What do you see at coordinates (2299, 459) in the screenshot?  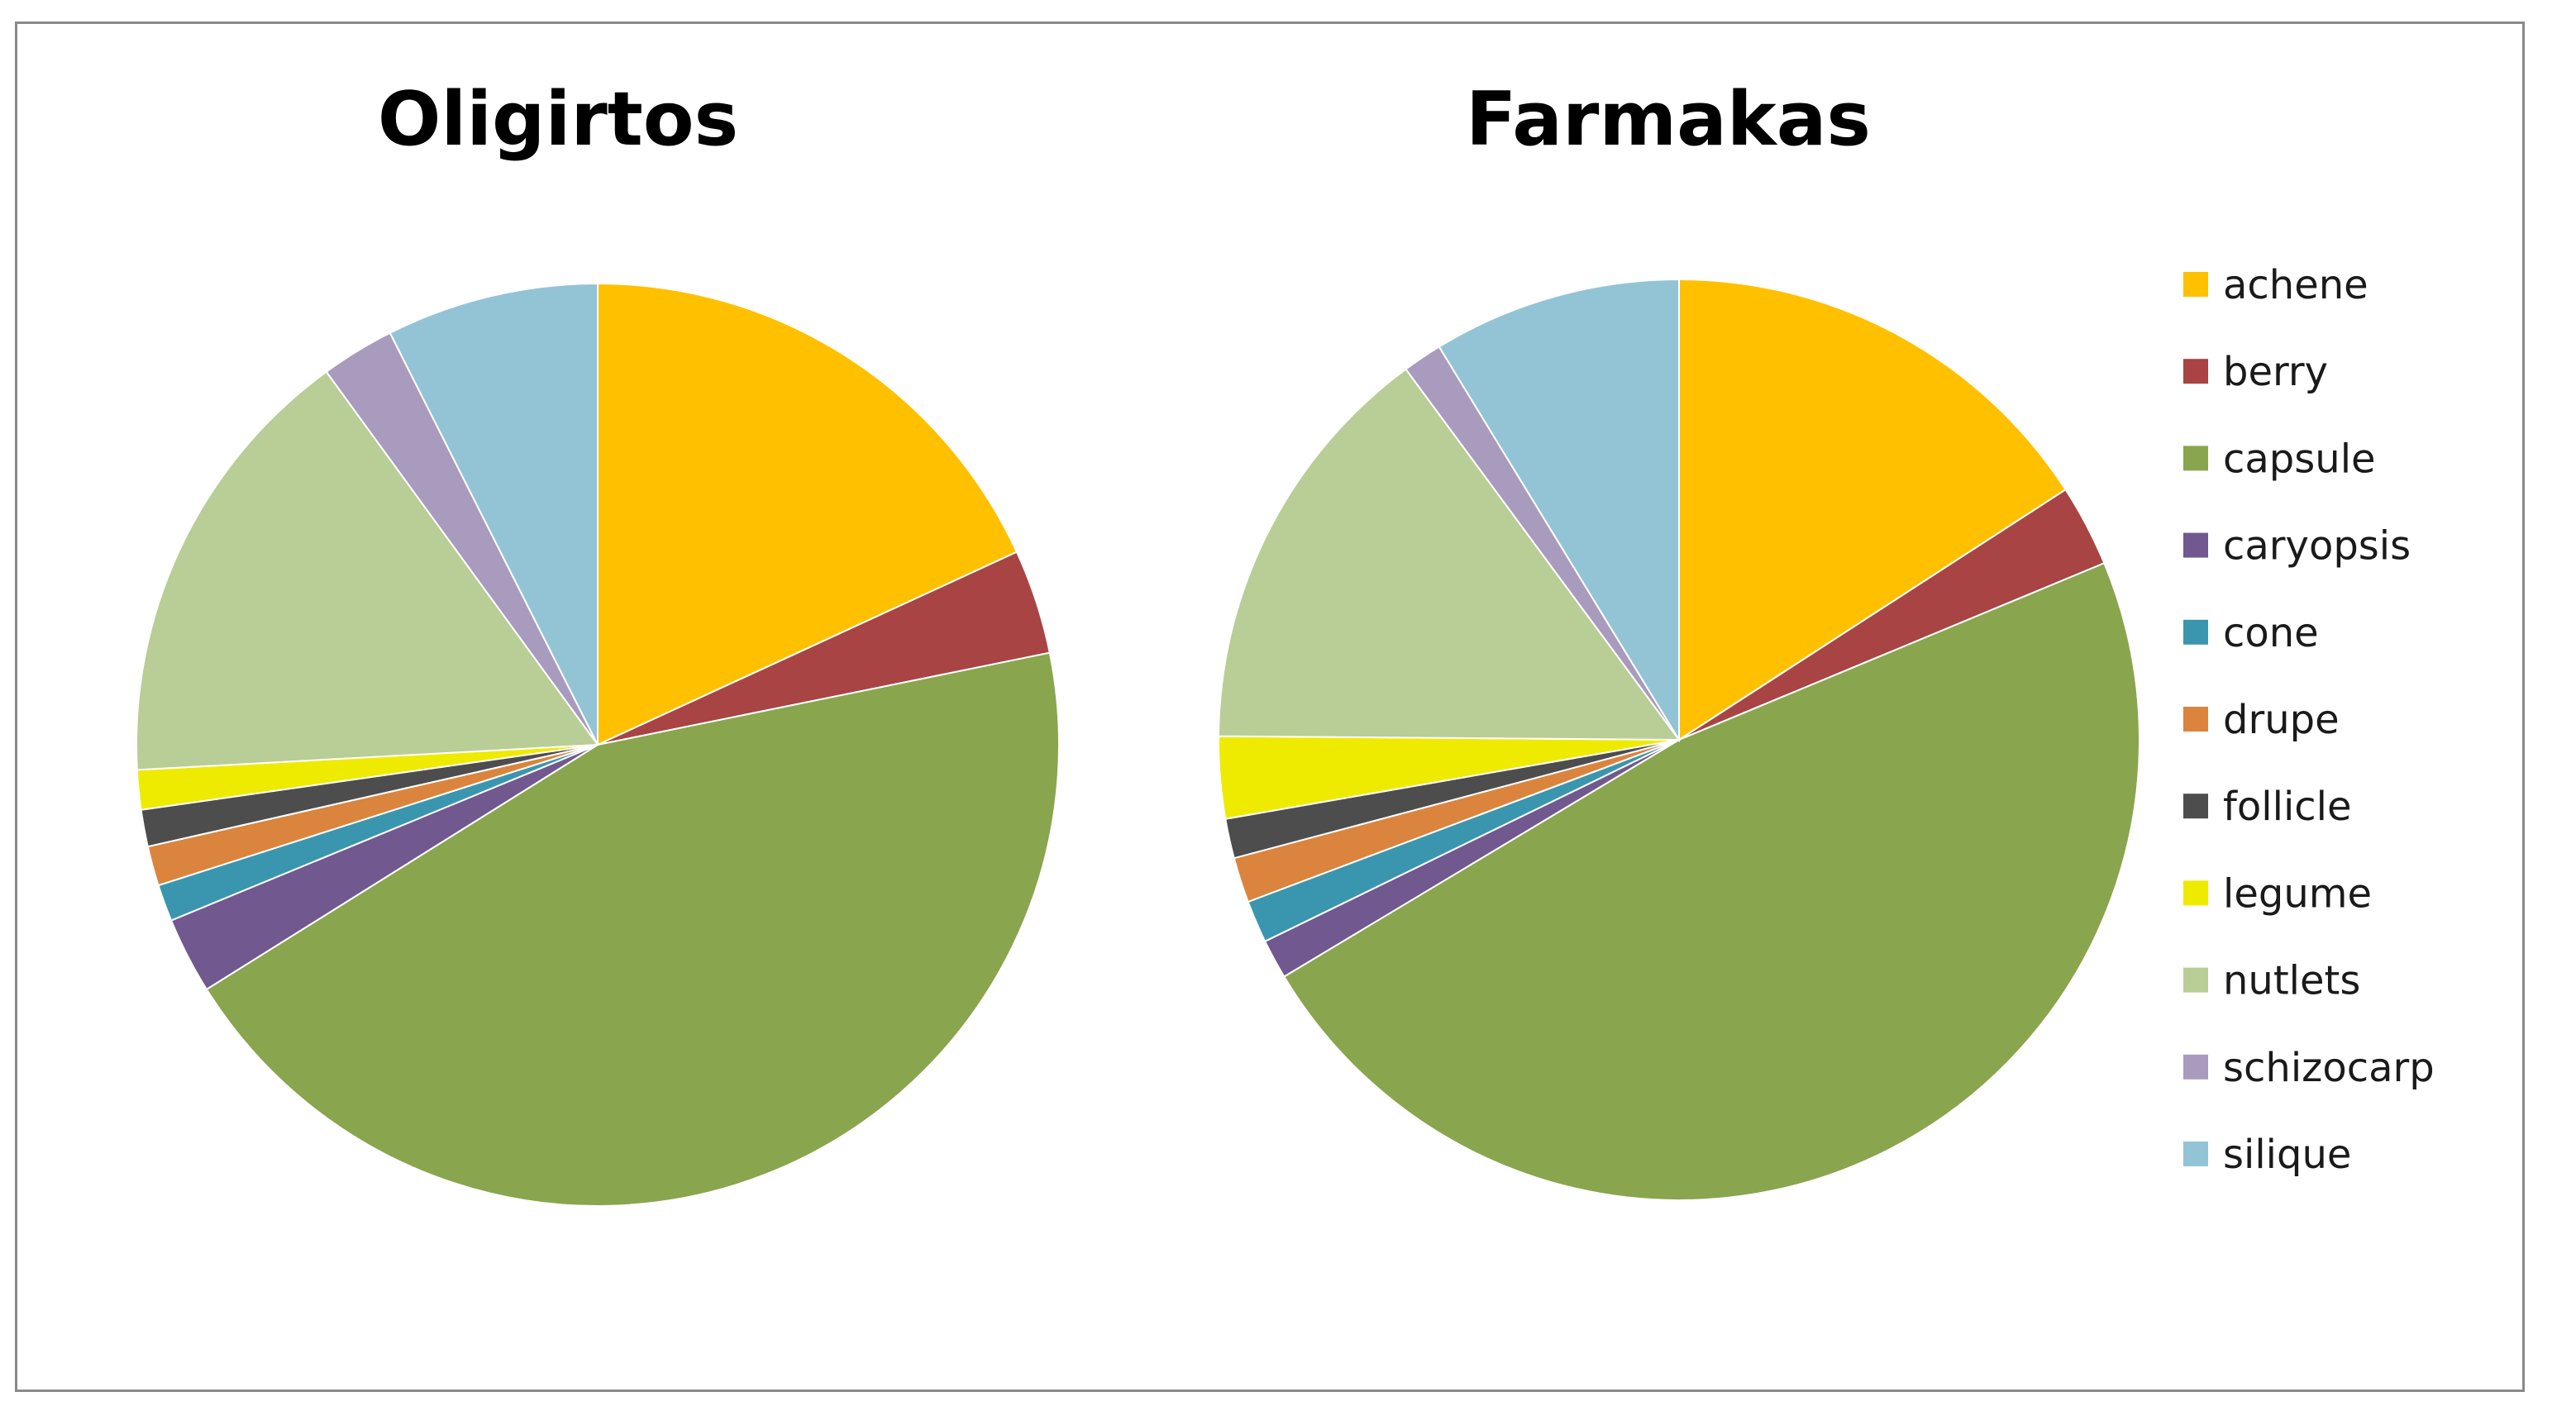 I see `legend-label-capsule: capsule` at bounding box center [2299, 459].